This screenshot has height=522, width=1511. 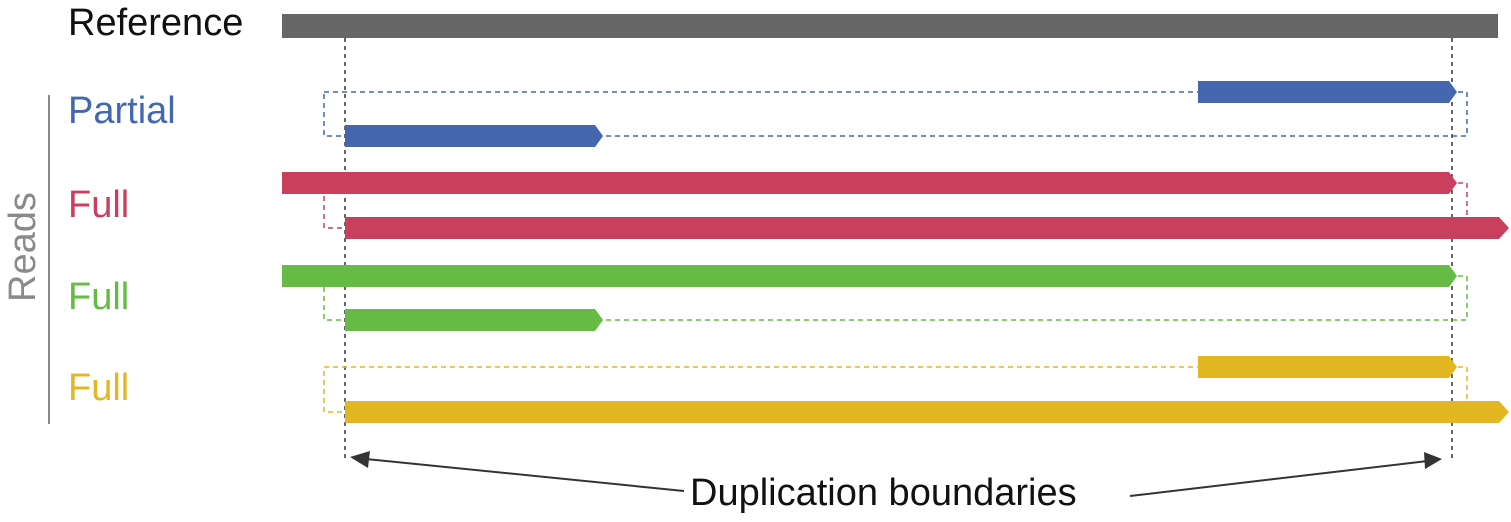 I want to click on read-group-full-green, so click(x=875, y=298).